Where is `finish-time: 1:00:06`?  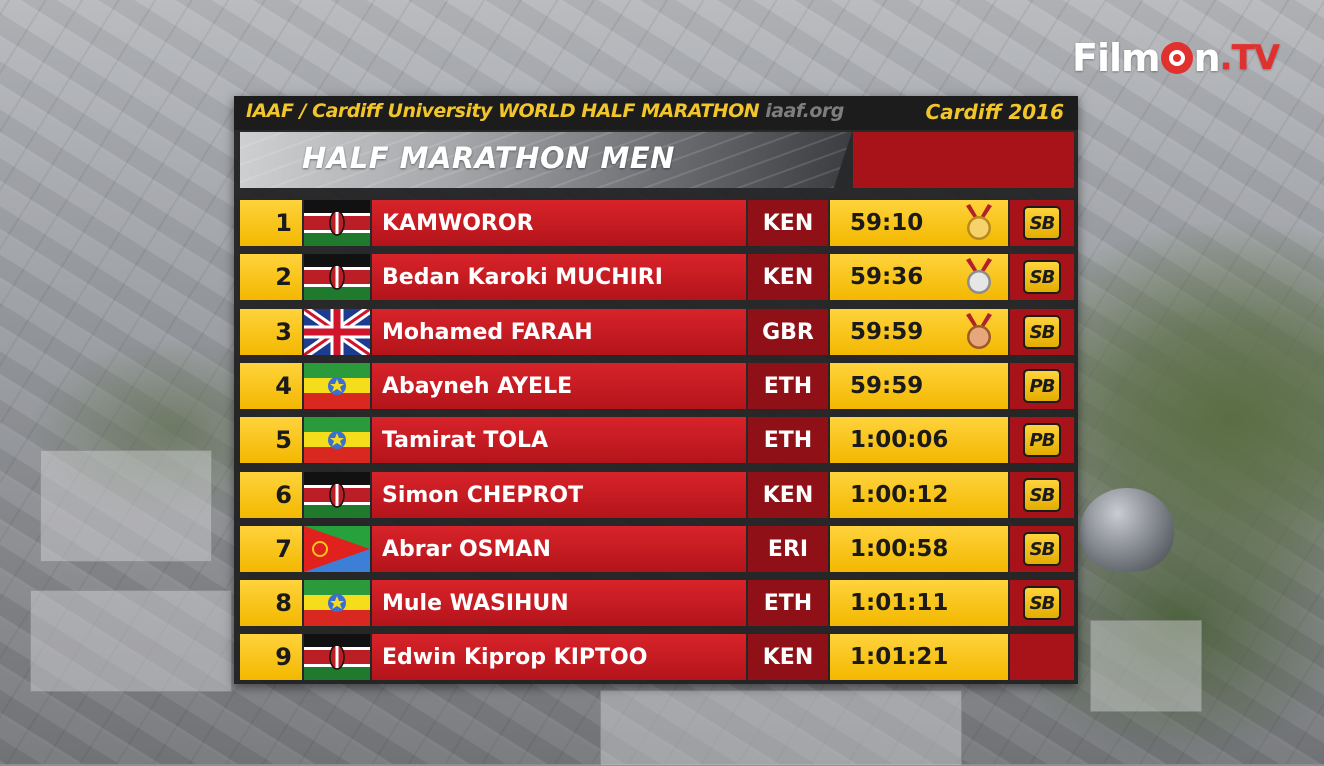 finish-time: 1:00:06 is located at coordinates (919, 440).